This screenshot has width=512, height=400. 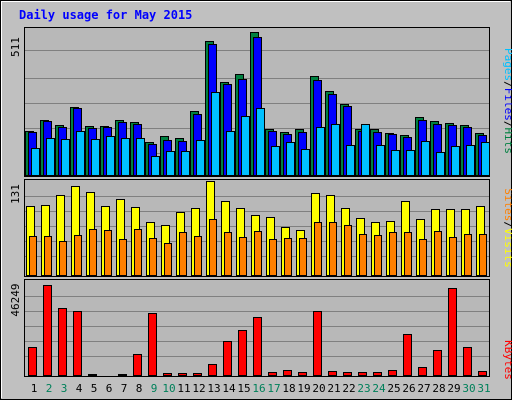 What do you see at coordinates (273, 388) in the screenshot?
I see `x-tick-label-day-17: 17` at bounding box center [273, 388].